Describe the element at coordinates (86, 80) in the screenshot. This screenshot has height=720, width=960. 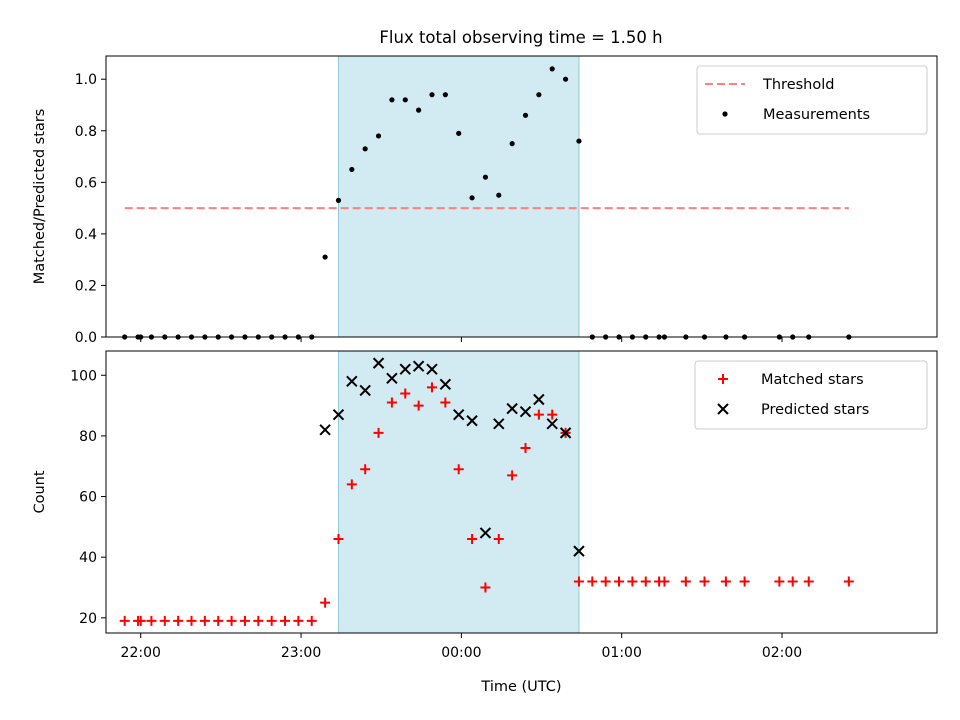
I see `y-tick-label: 1.0` at that location.